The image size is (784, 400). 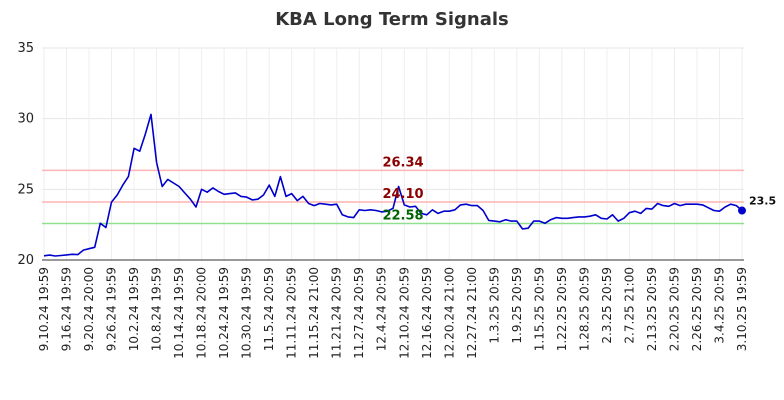 What do you see at coordinates (719, 305) in the screenshot?
I see `x-tick-label: 3.4.25 20:59` at bounding box center [719, 305].